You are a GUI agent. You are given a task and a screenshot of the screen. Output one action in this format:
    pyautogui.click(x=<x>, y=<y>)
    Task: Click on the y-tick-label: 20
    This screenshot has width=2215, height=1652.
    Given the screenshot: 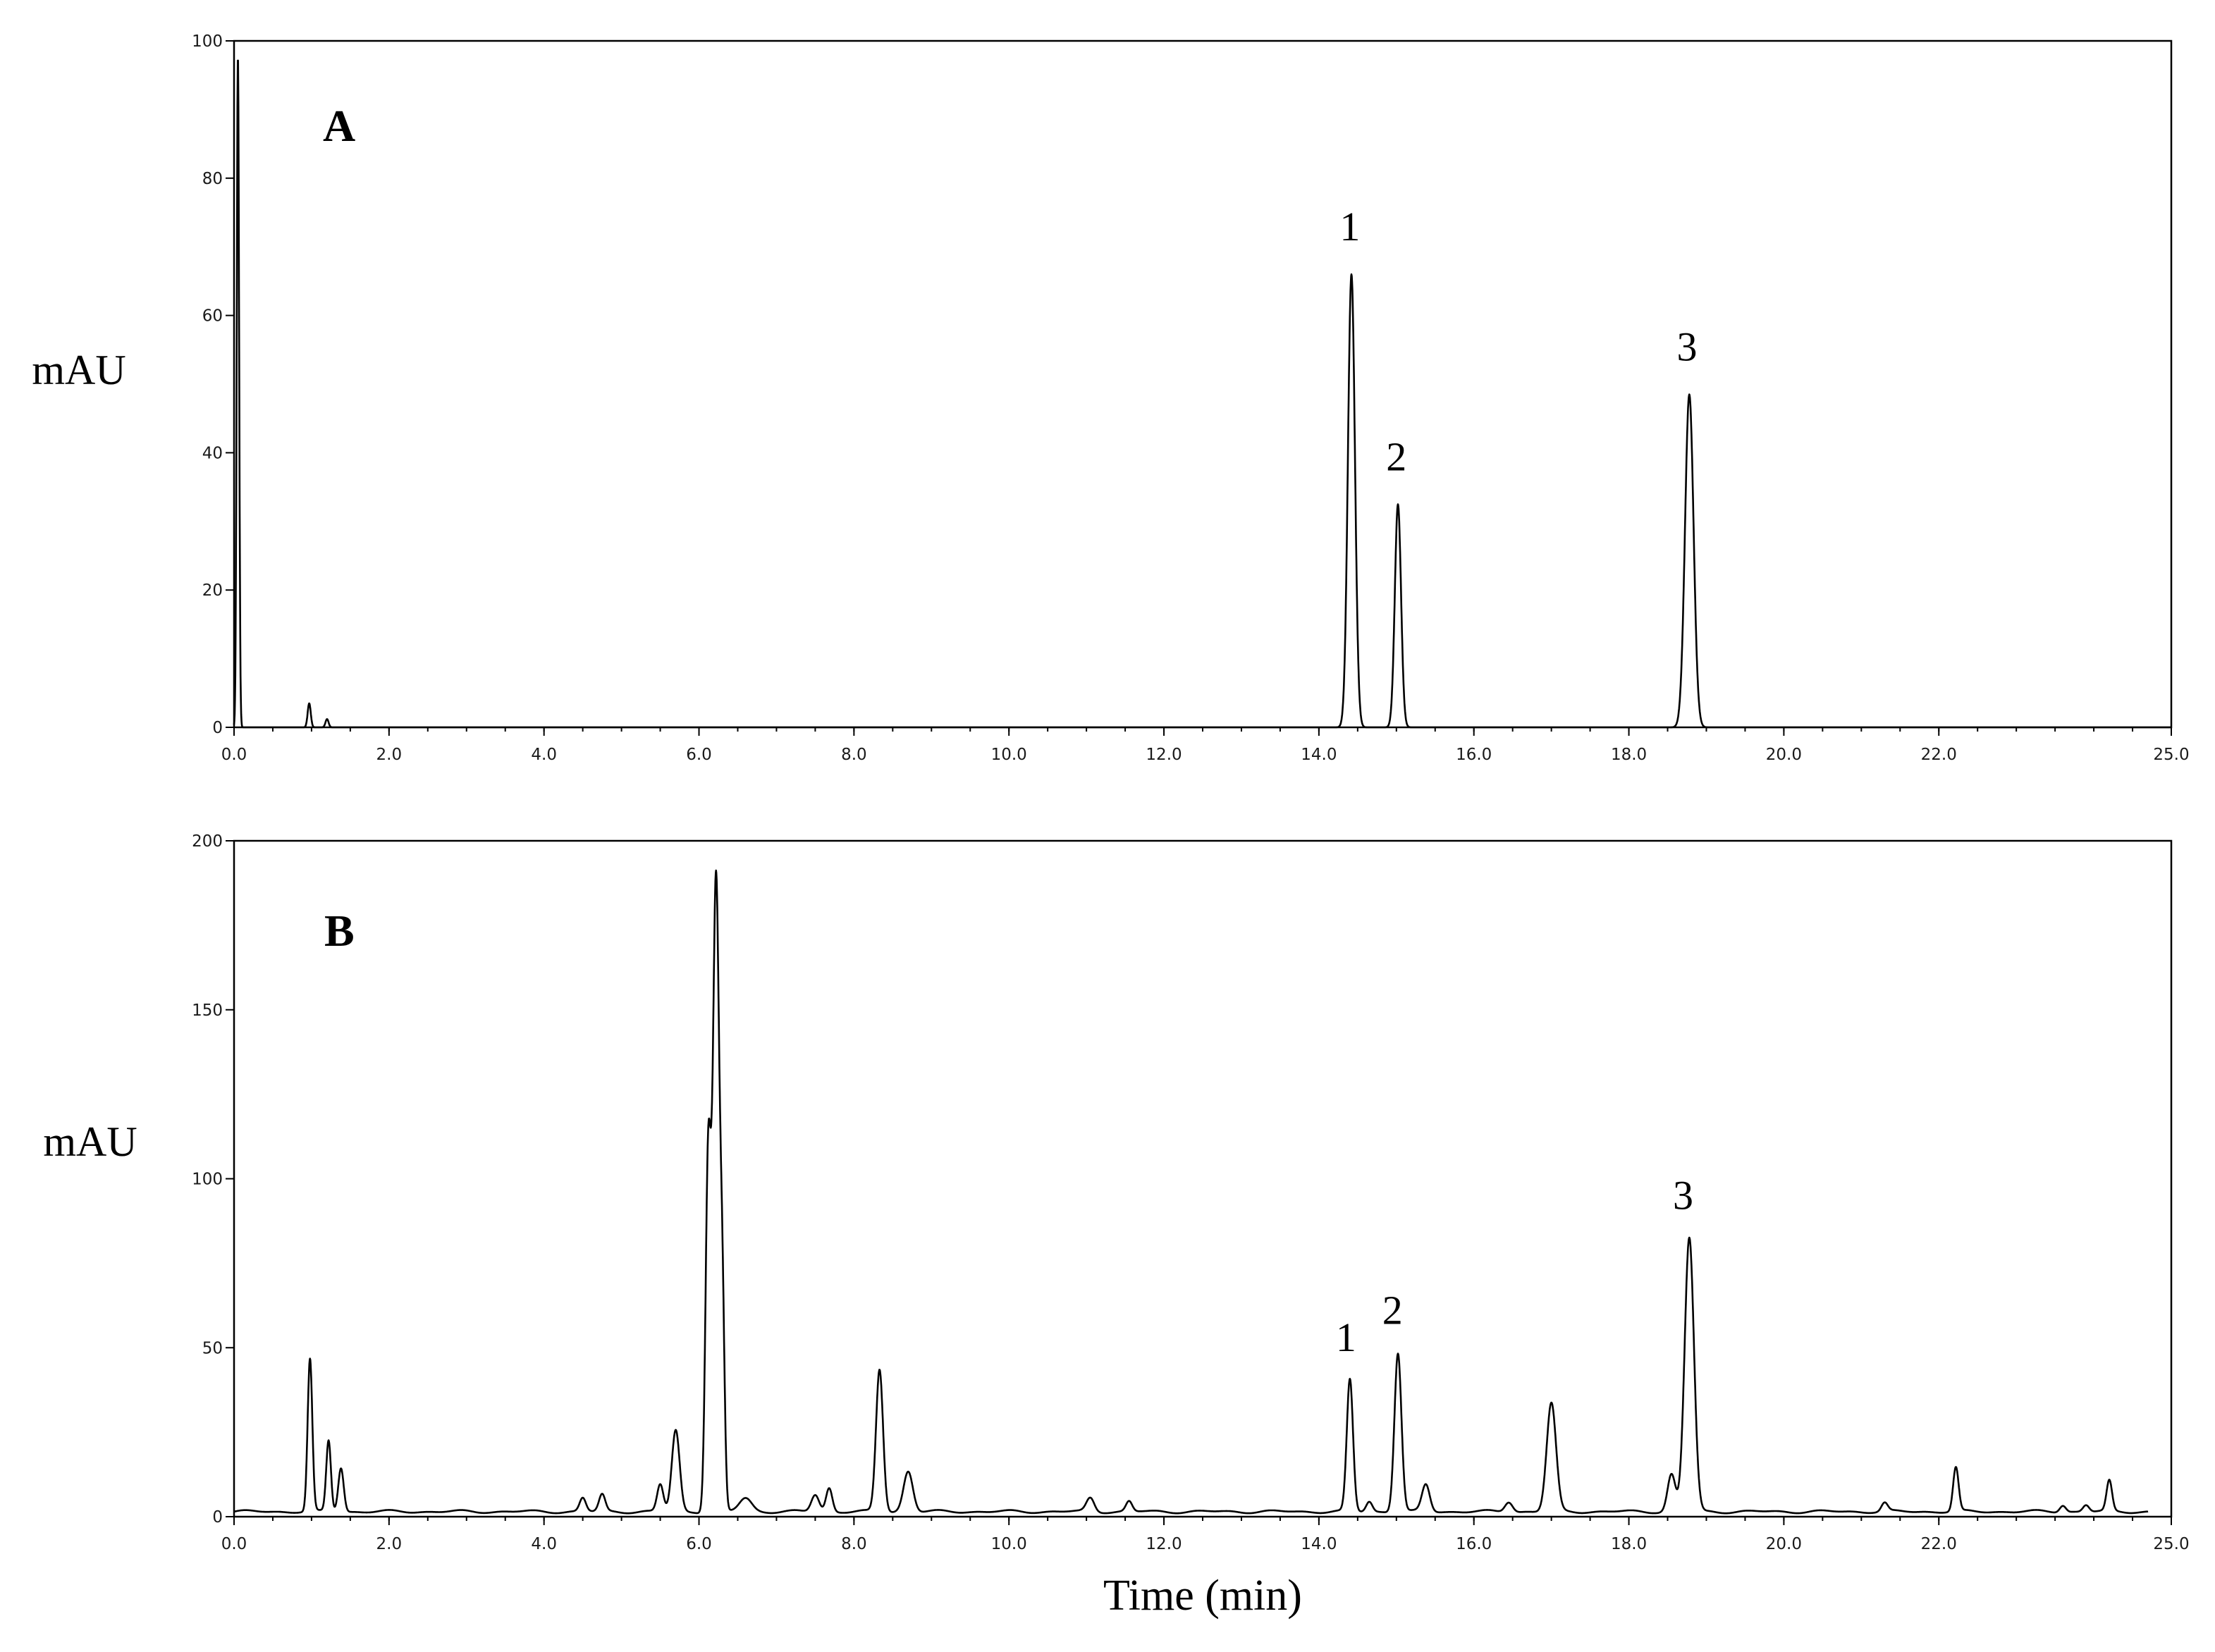 What is the action you would take?
    pyautogui.click(x=212, y=590)
    